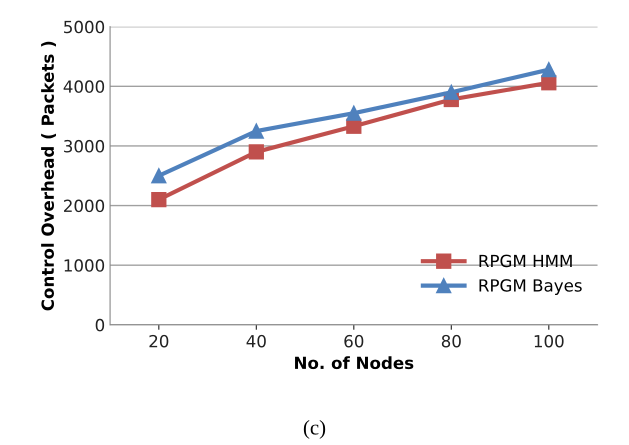  What do you see at coordinates (84, 206) in the screenshot?
I see `y-tick-label: 2000` at bounding box center [84, 206].